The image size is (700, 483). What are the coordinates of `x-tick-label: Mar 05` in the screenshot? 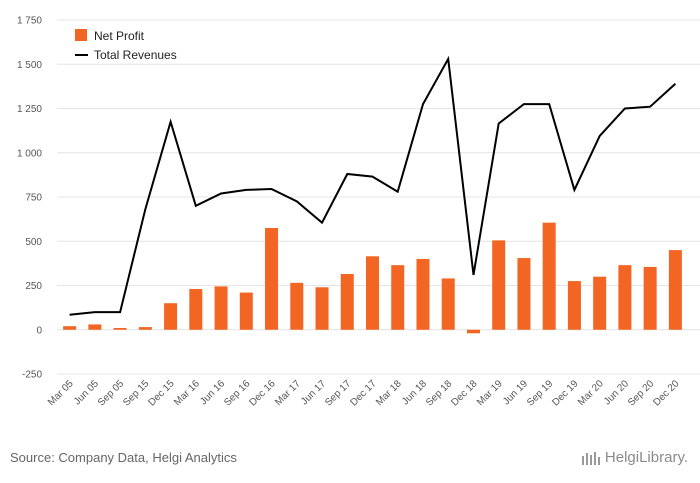 It's located at (61, 393).